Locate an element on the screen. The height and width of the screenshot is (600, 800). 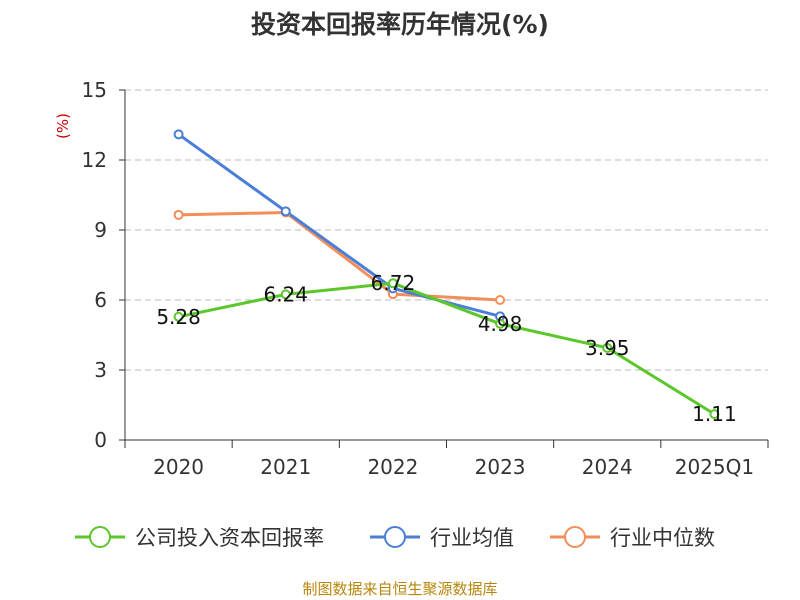
y-tick-label: 0 is located at coordinates (100, 440).